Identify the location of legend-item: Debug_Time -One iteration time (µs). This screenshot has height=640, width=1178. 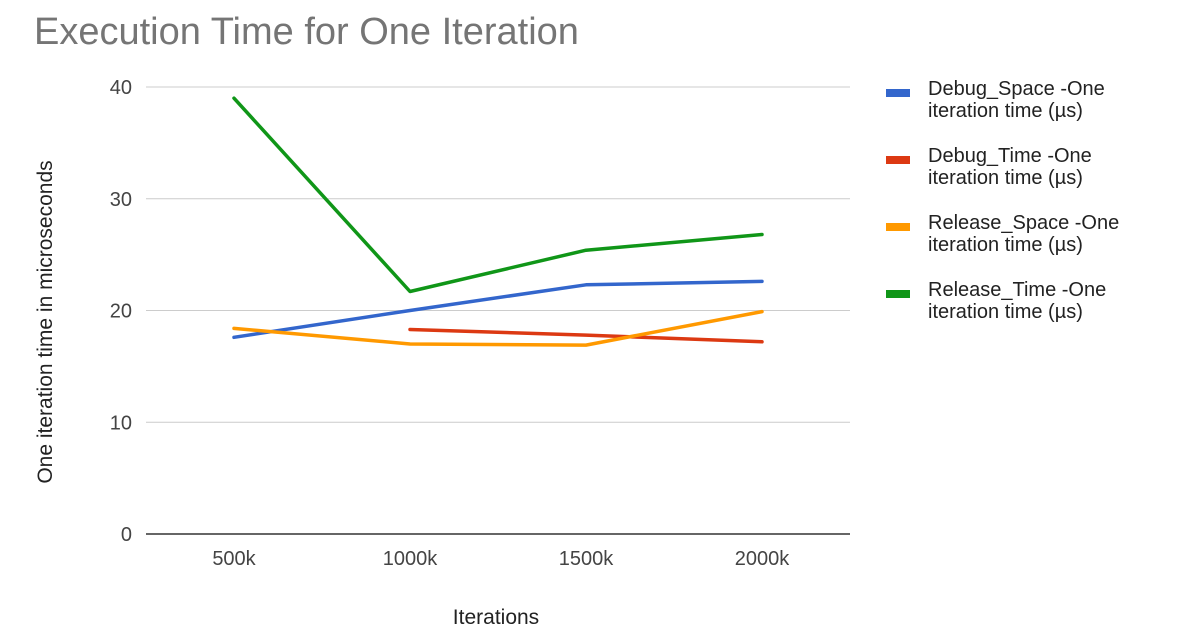
(989, 167).